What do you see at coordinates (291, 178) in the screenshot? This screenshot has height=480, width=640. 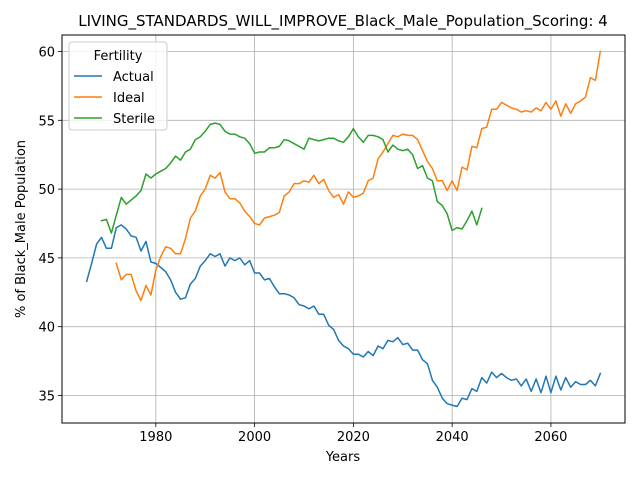 I see `series-line-sterile` at bounding box center [291, 178].